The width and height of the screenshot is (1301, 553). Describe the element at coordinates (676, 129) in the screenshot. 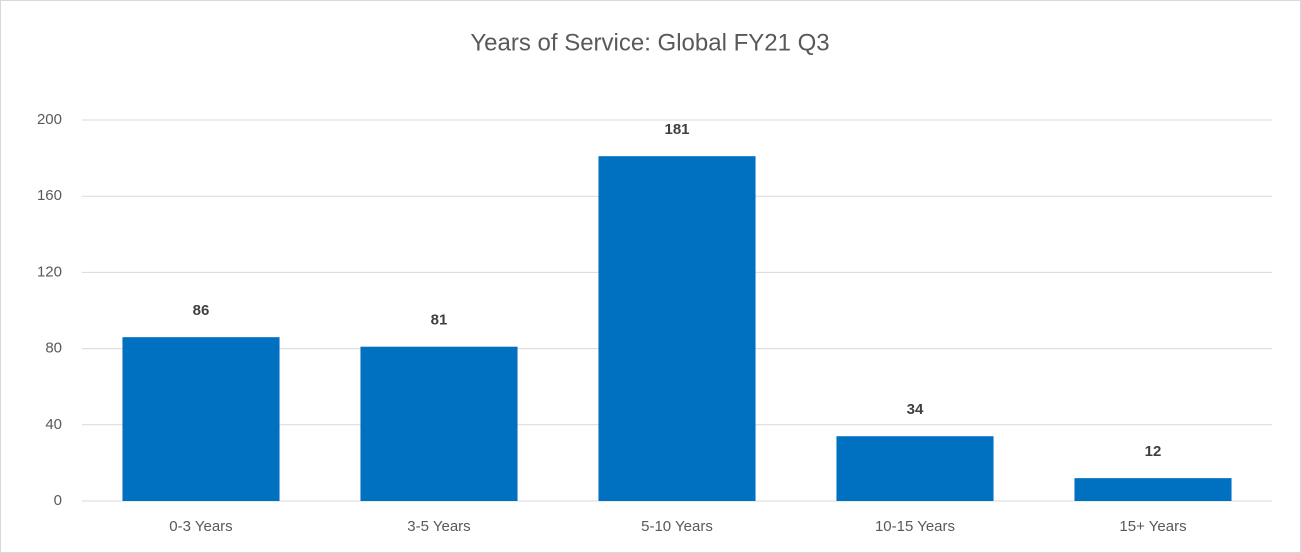

I see `data-label: 181` at that location.